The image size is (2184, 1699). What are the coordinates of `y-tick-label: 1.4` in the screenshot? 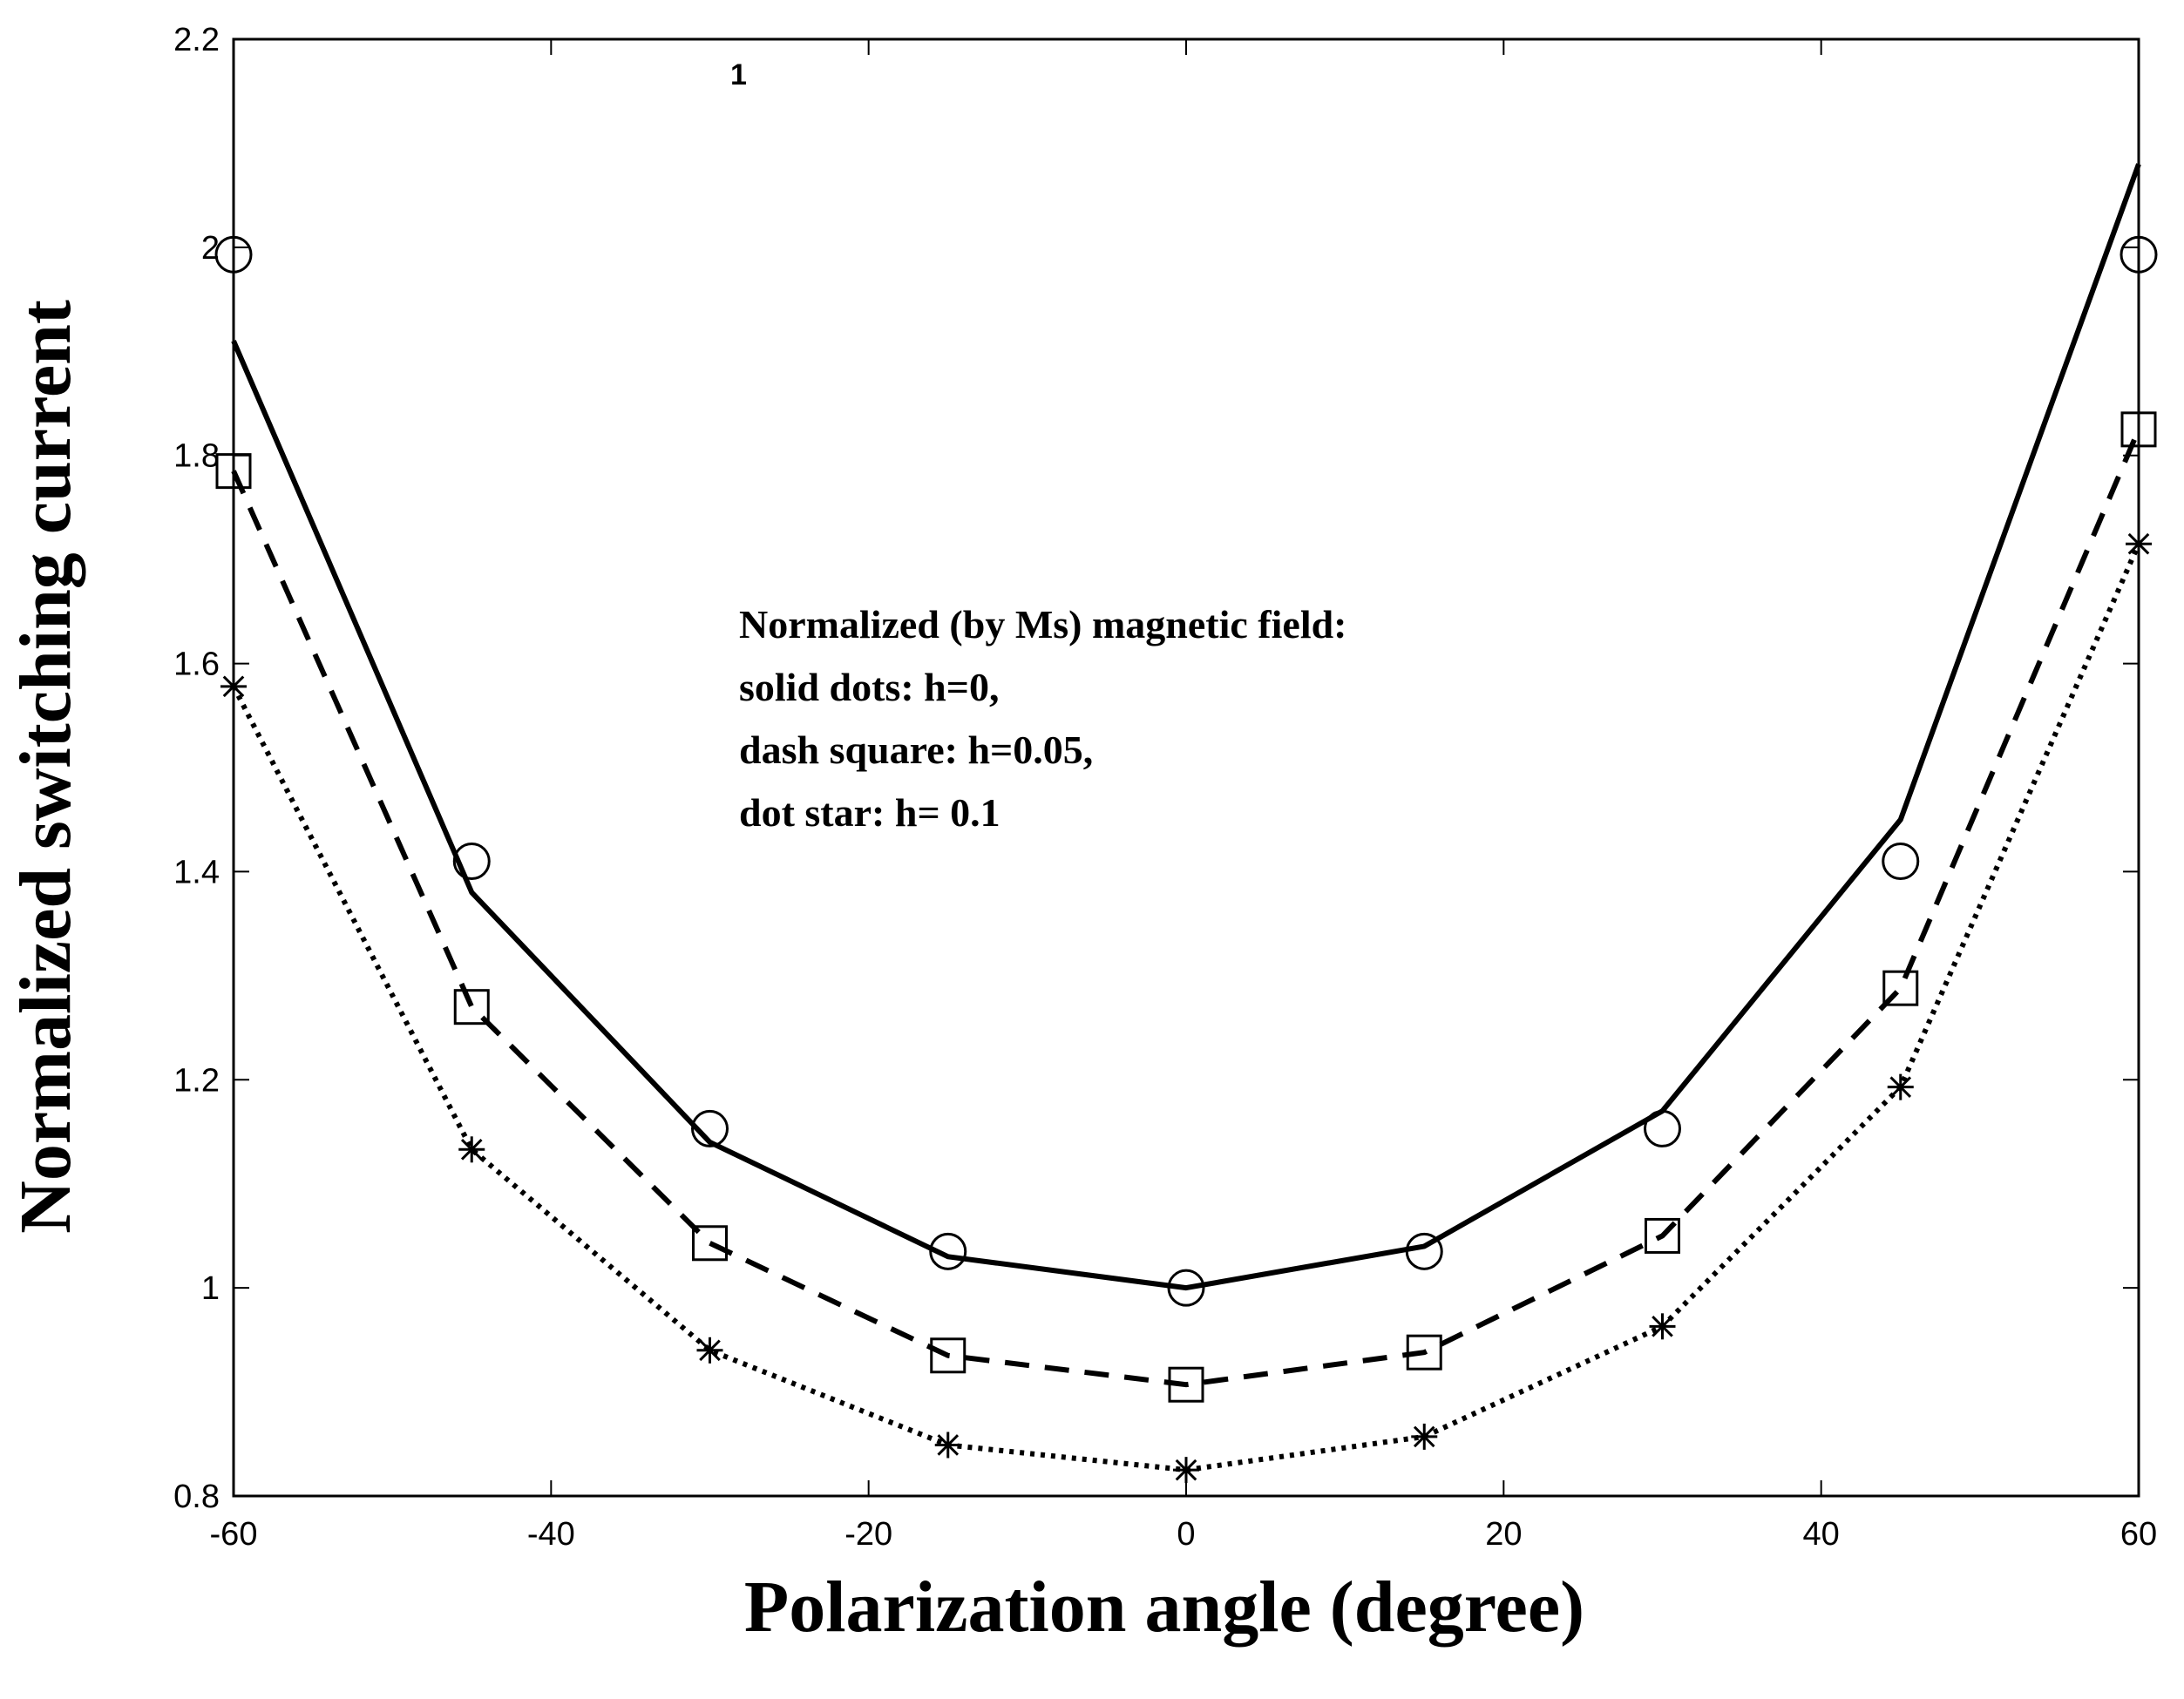 It's located at (196, 872).